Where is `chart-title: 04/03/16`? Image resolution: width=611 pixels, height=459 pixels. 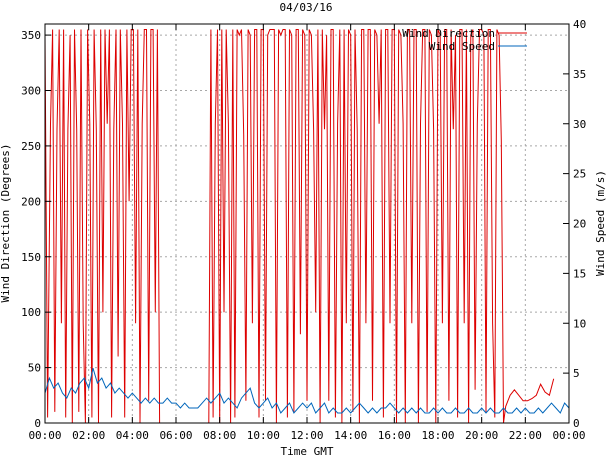 chart-title: 04/03/16 is located at coordinates (306, 7).